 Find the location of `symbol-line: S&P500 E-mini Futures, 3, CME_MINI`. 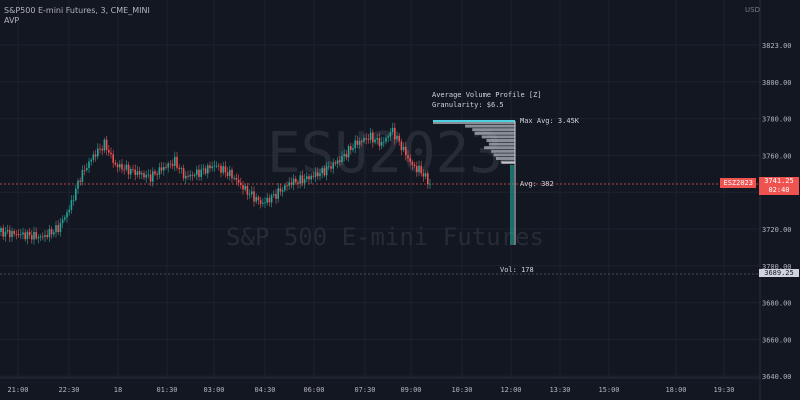

symbol-line: S&P500 E-mini Futures, 3, CME_MINI is located at coordinates (77, 10).